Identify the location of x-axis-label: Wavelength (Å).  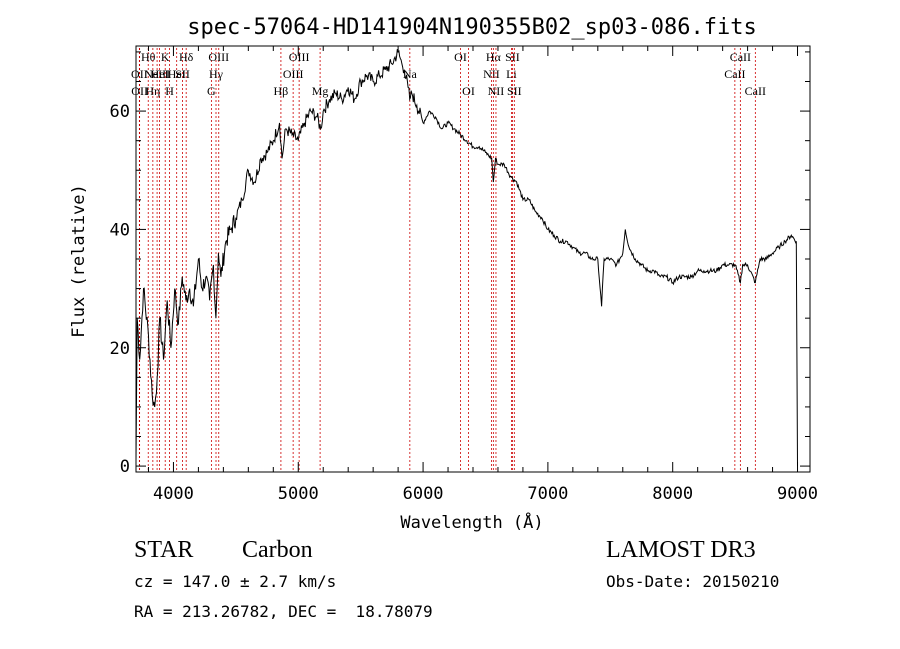
(471, 522).